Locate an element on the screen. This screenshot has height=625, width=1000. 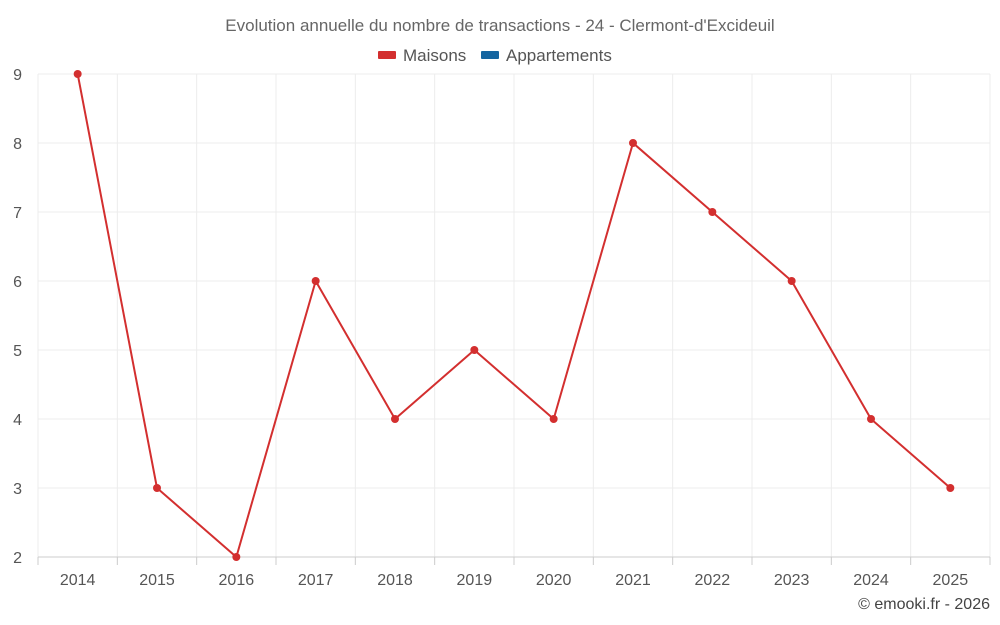
x-tick-label: 2020 is located at coordinates (554, 580).